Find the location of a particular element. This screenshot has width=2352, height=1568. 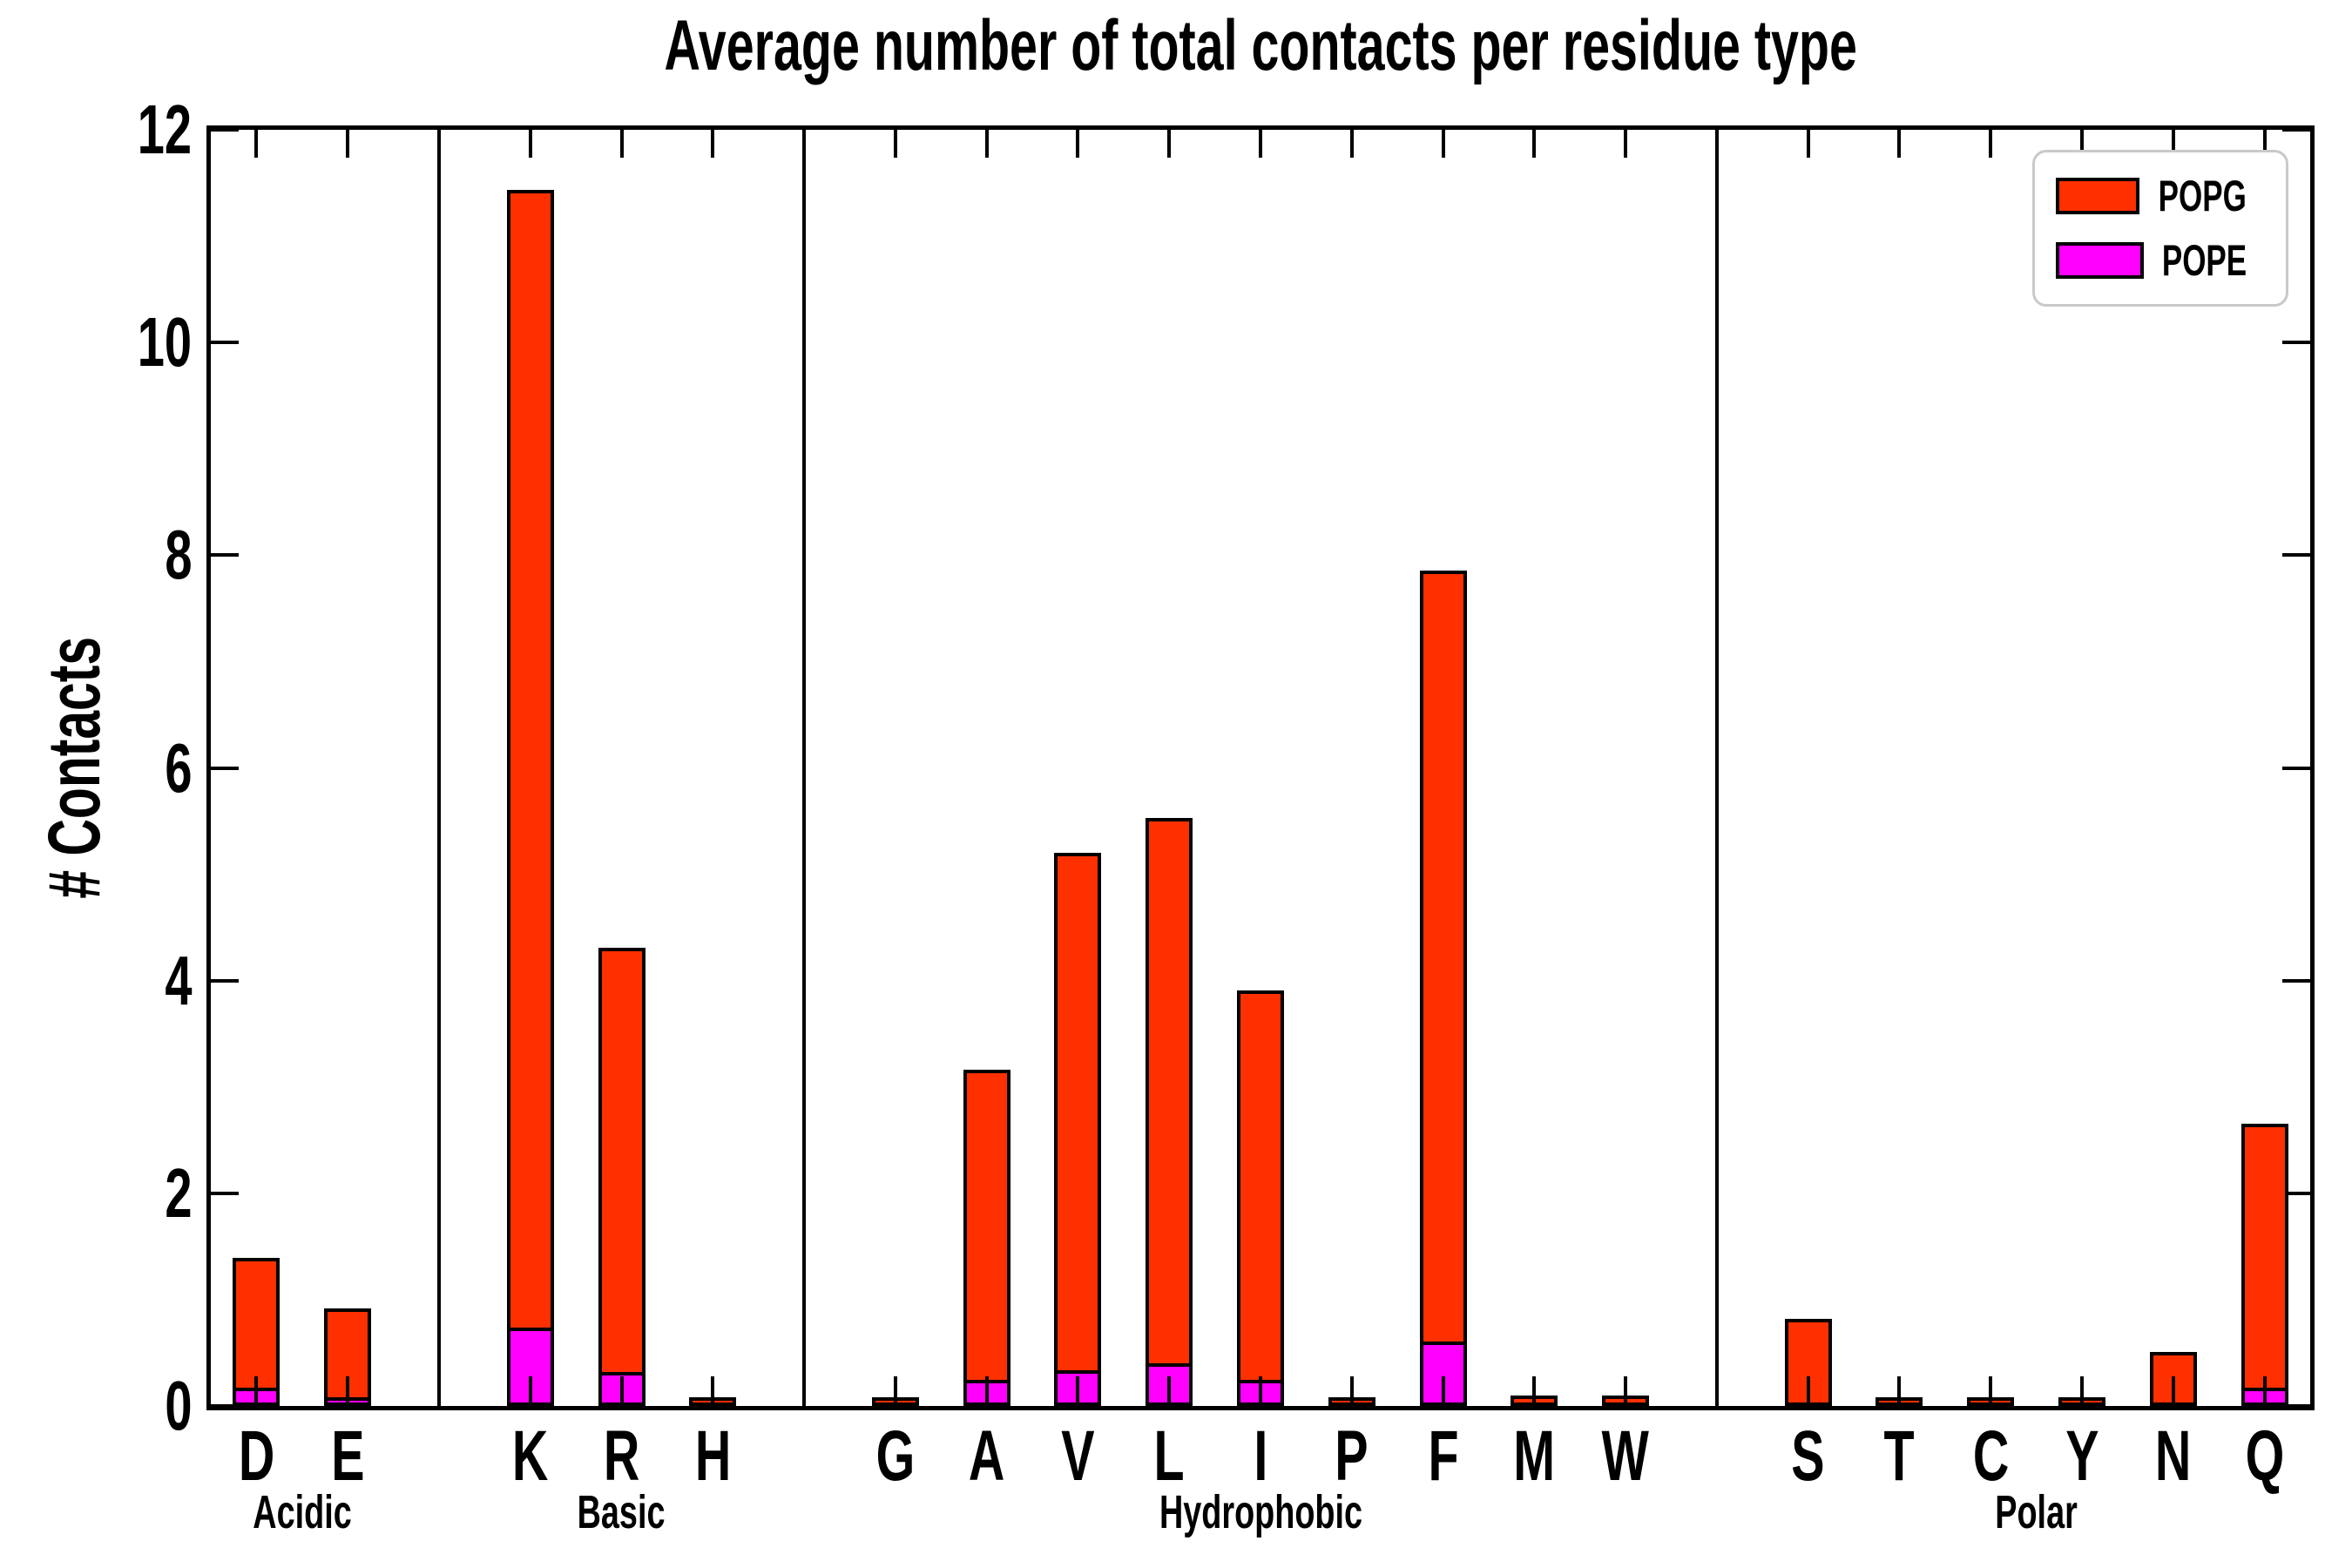

legend-label-pope: POPE is located at coordinates (2204, 260).